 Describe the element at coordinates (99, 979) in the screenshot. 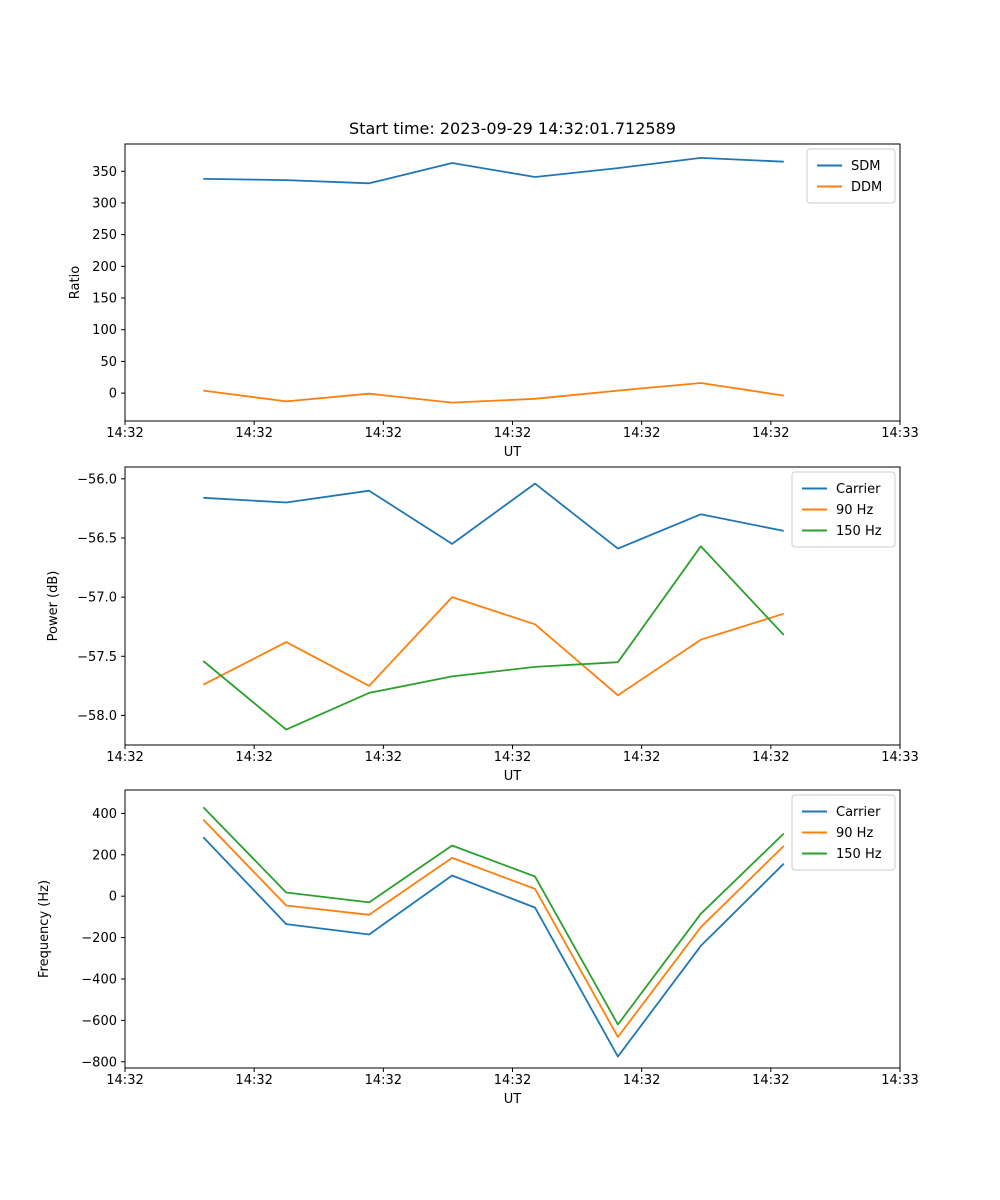

I see `y-tick-label: −400` at that location.